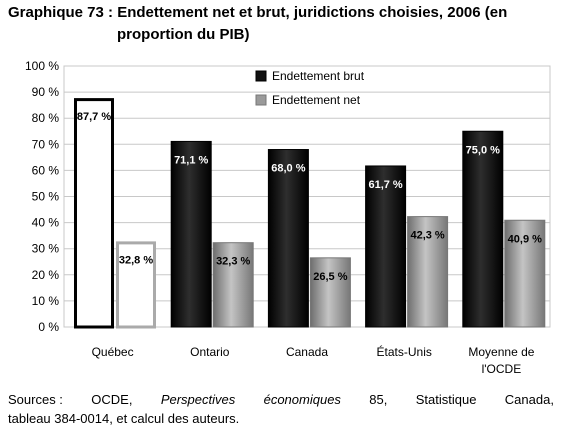 This screenshot has width=563, height=432. What do you see at coordinates (529, 399) in the screenshot?
I see `source-part-7: Canada,` at bounding box center [529, 399].